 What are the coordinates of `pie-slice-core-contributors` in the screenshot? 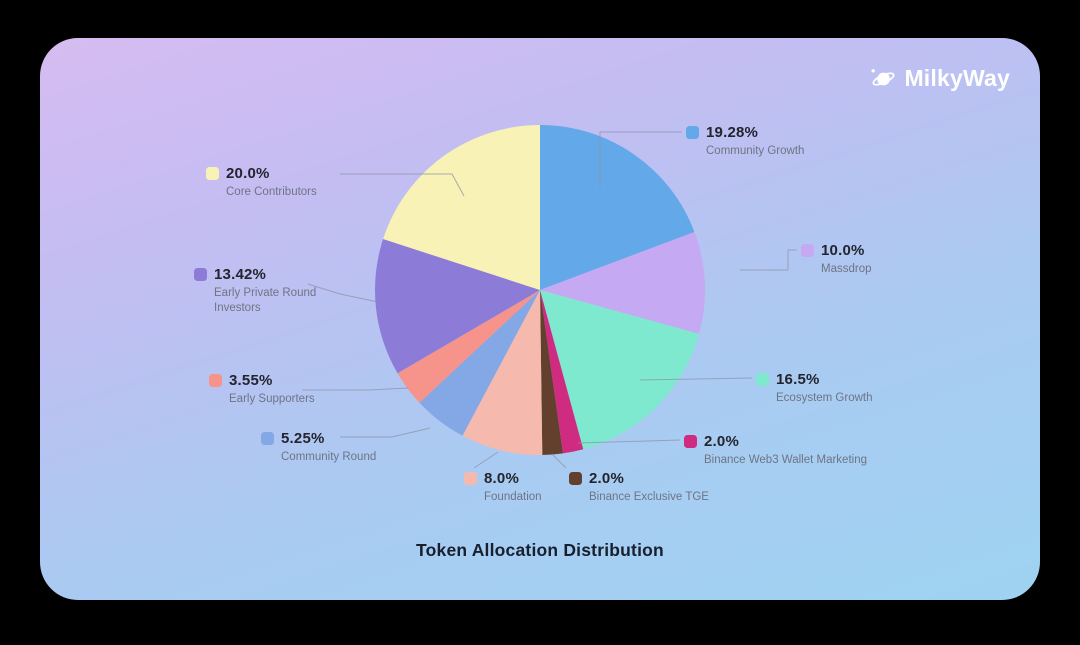 It's located at (461, 207).